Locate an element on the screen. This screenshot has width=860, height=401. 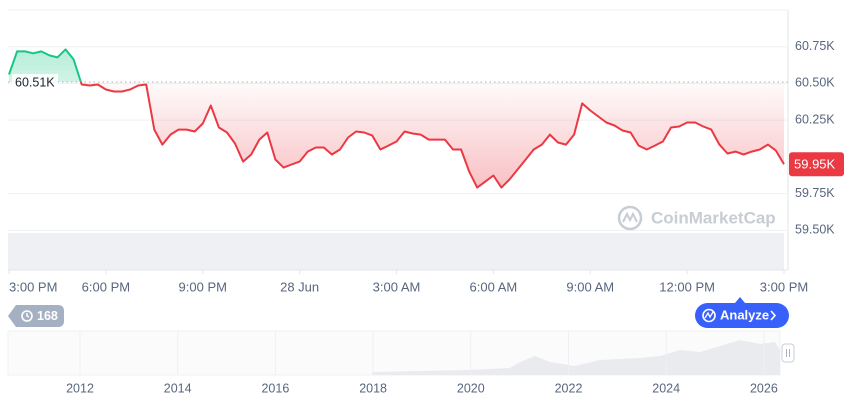
x-tick-label: 12:00 PM is located at coordinates (687, 286).